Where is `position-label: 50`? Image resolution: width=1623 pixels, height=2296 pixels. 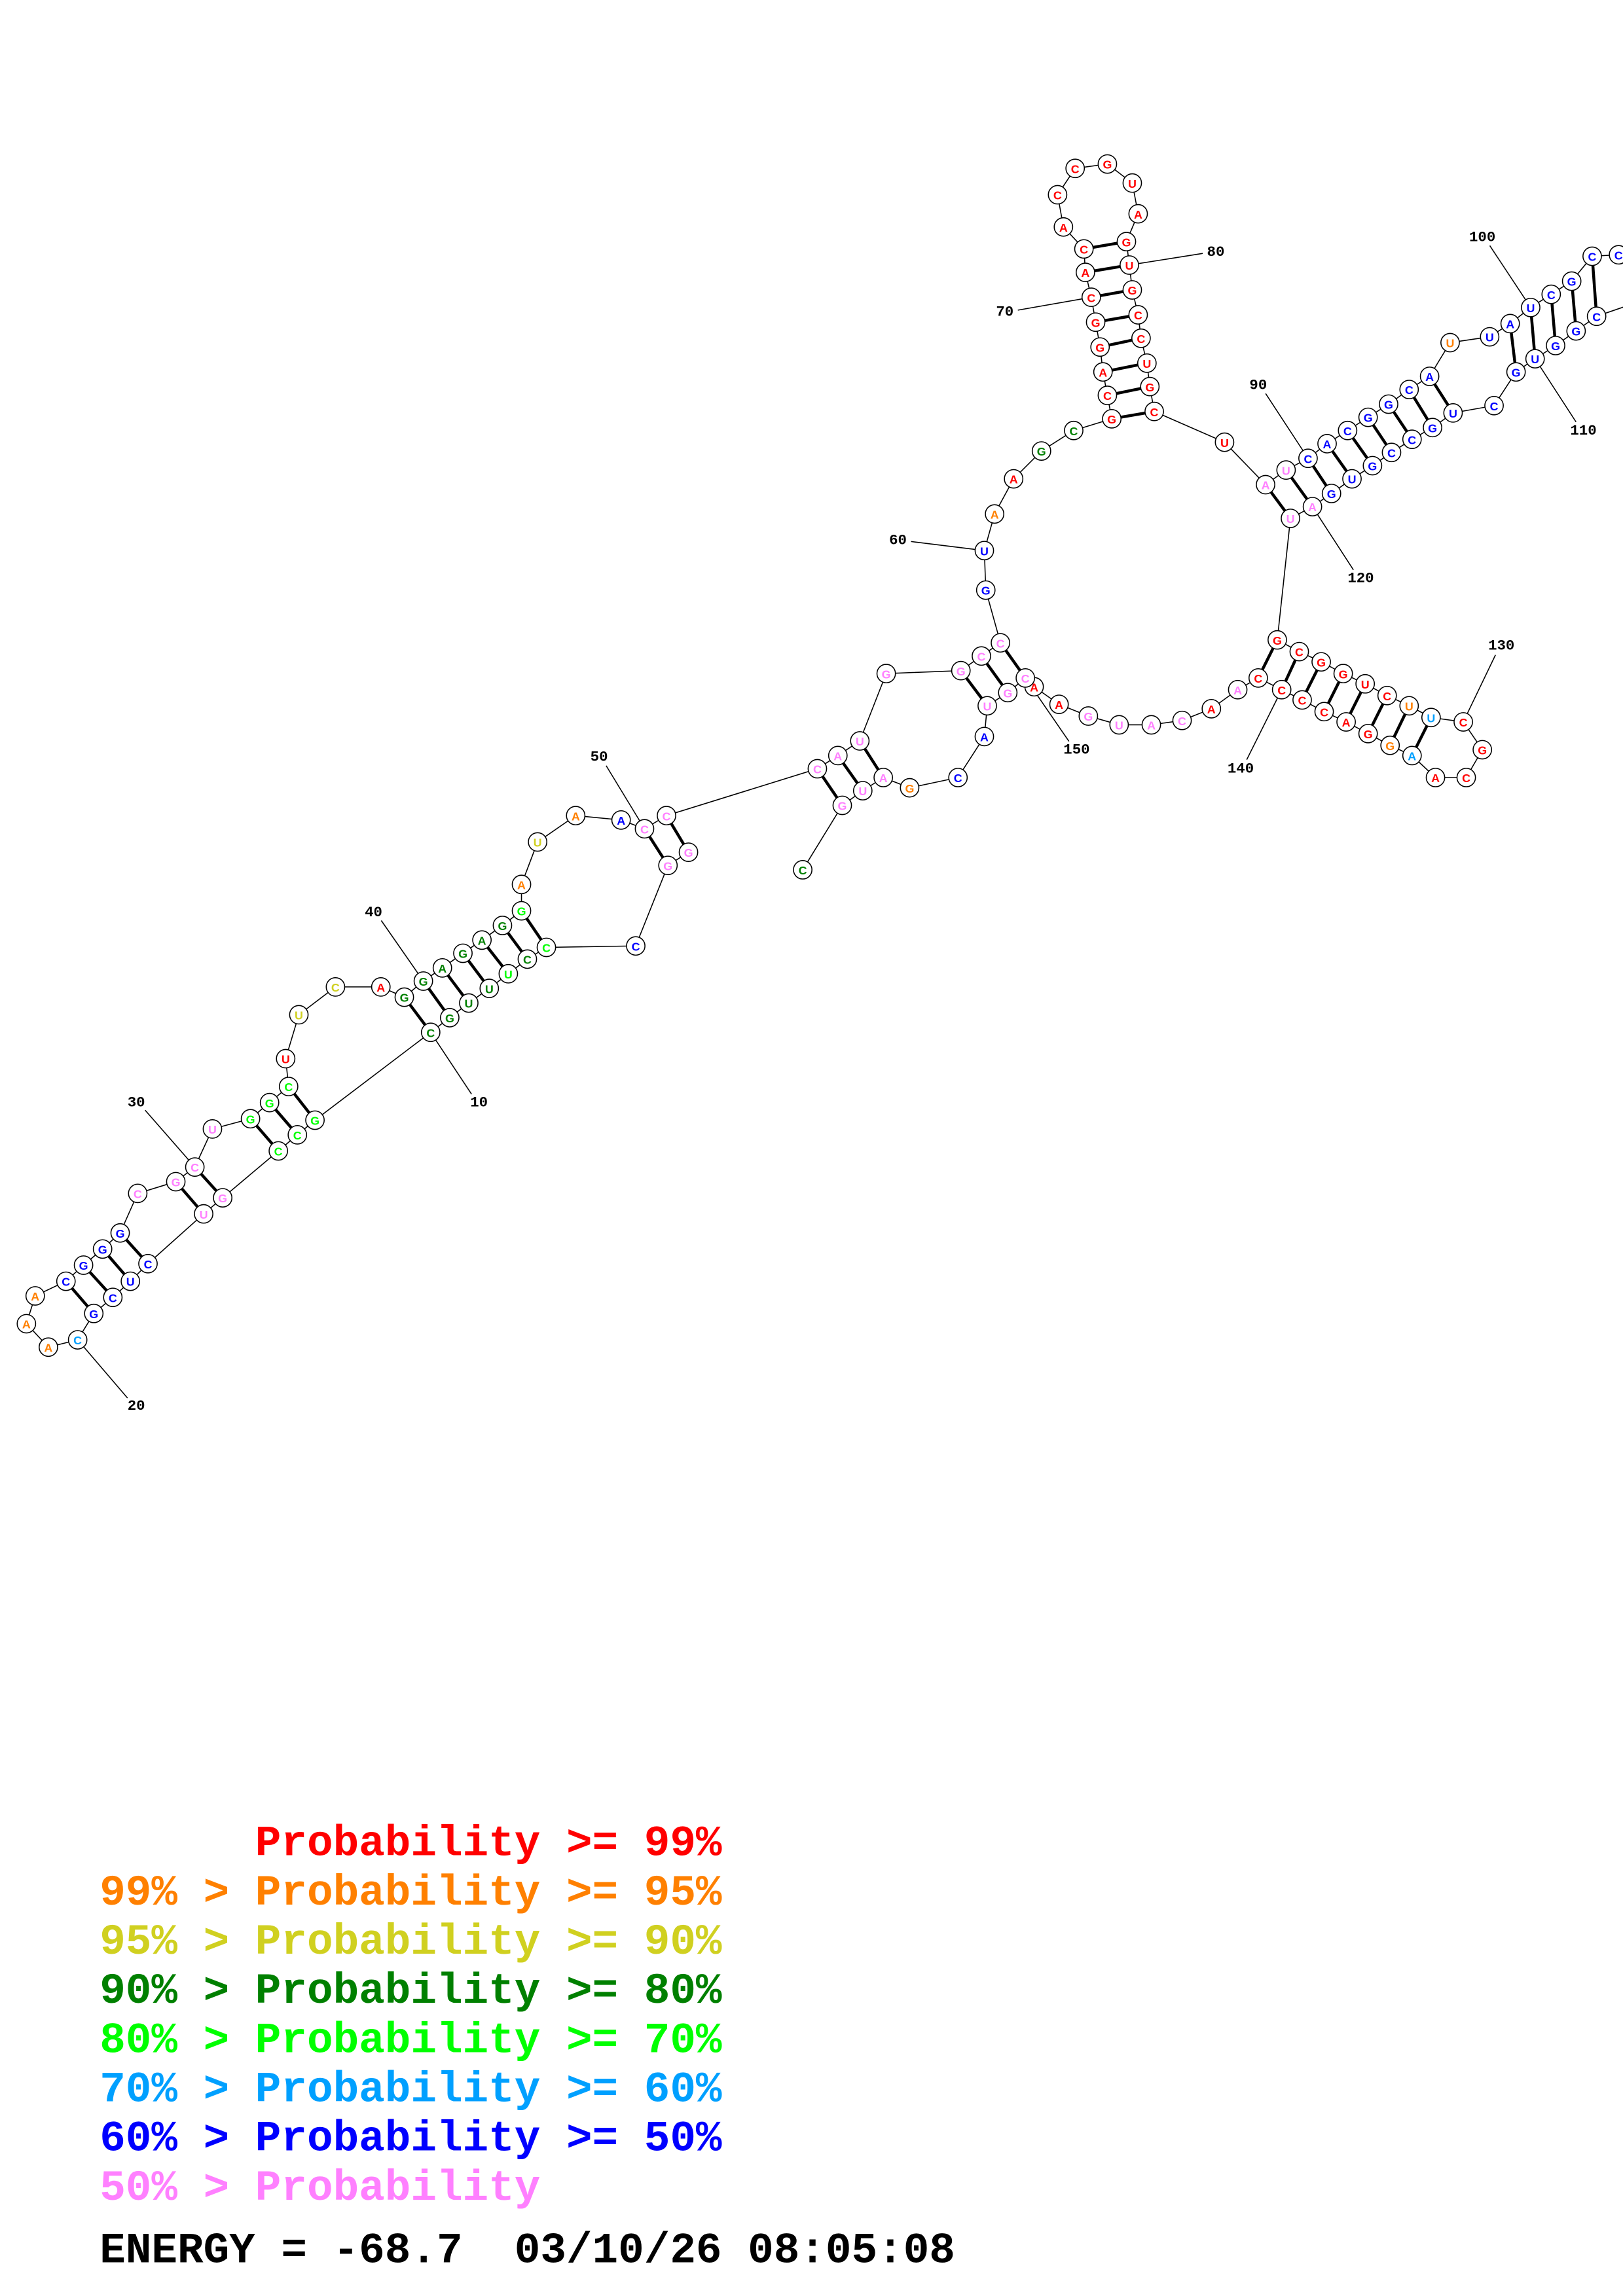 position-label: 50 is located at coordinates (599, 758).